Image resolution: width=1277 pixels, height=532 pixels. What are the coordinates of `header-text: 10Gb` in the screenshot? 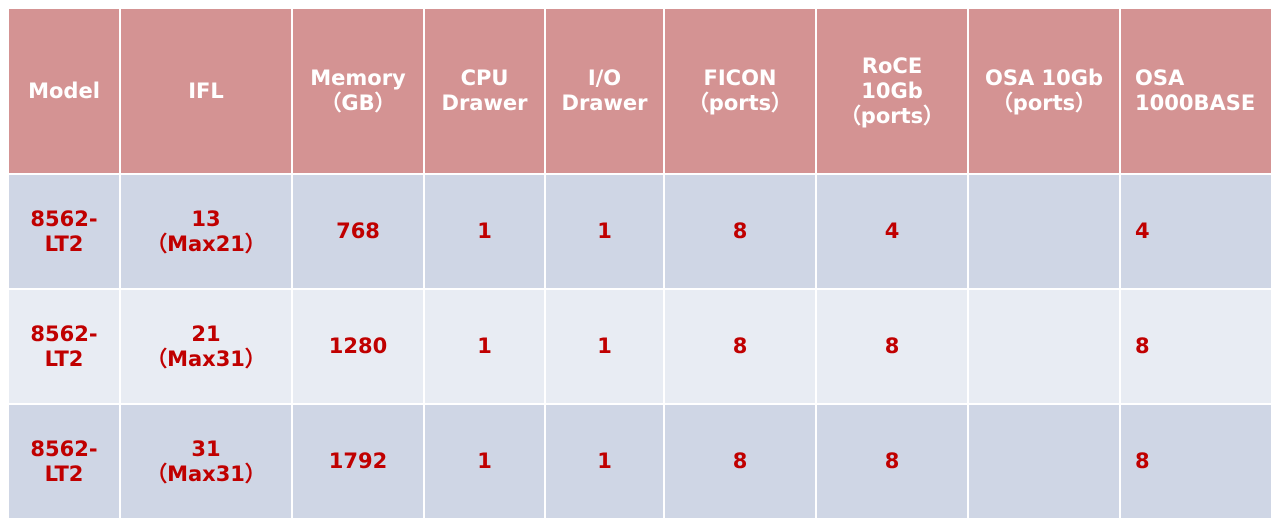 It's located at (892, 90).